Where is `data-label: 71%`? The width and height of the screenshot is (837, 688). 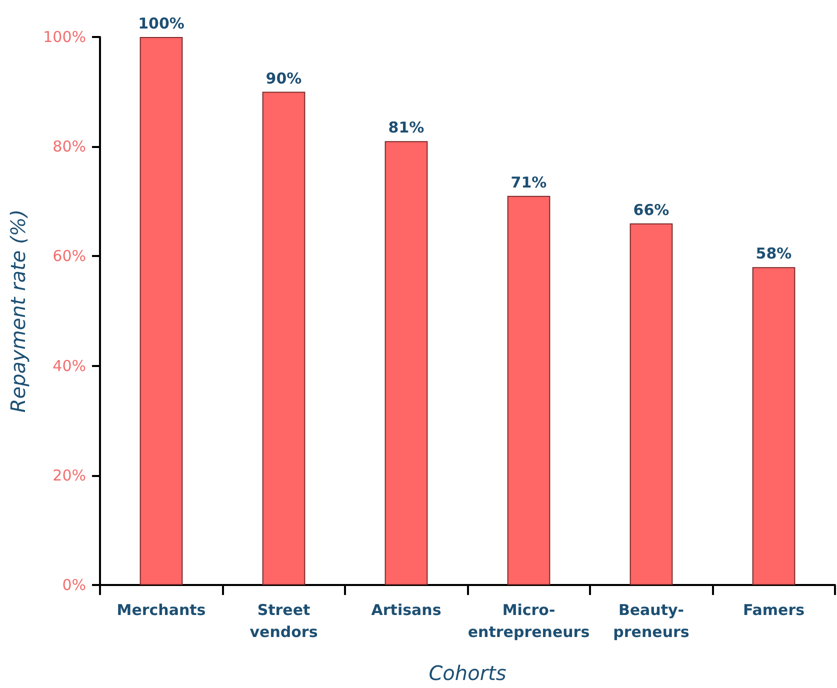
data-label: 71% is located at coordinates (528, 182).